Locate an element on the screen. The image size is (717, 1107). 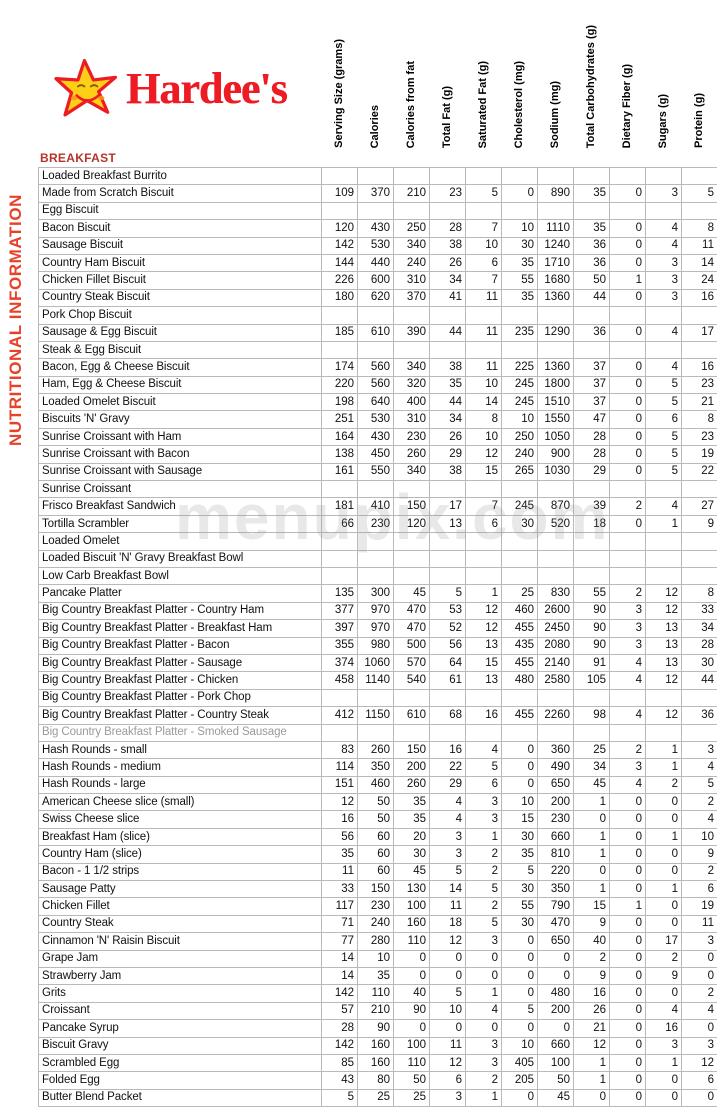
value-cell: 100 is located at coordinates (556, 1062).